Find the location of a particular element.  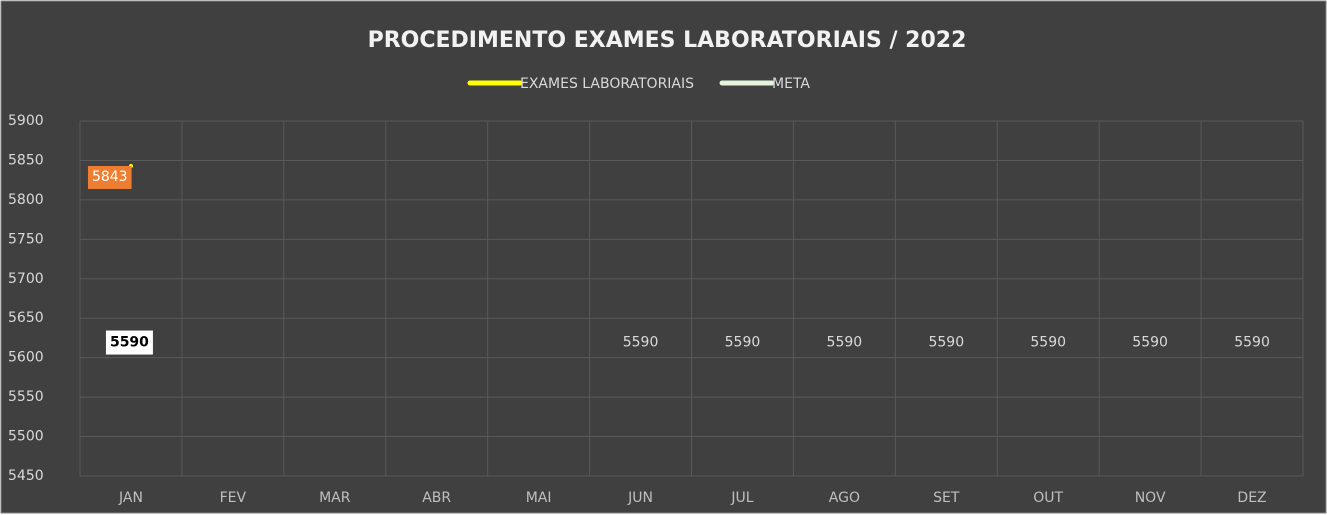

chart-title: PROCEDIMENTO EXAMES LABORATORIAIS / 2022 is located at coordinates (667, 40).